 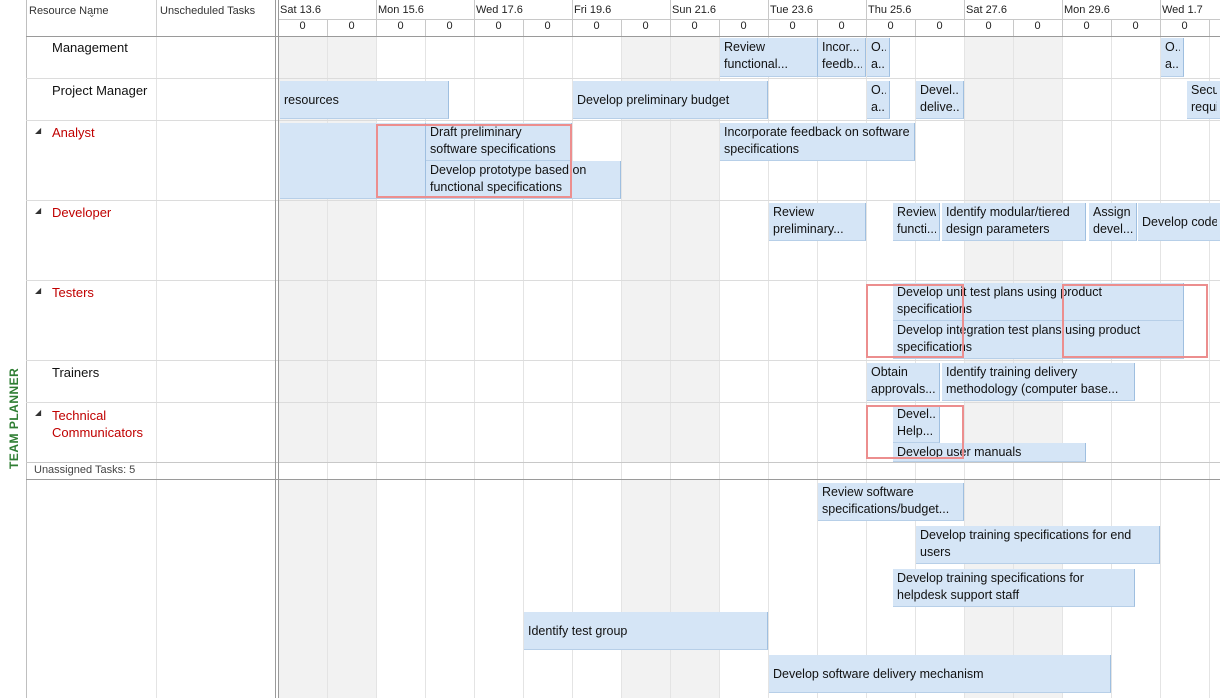 What do you see at coordinates (1182, 10) in the screenshot?
I see `date-label: Wed 1.7` at bounding box center [1182, 10].